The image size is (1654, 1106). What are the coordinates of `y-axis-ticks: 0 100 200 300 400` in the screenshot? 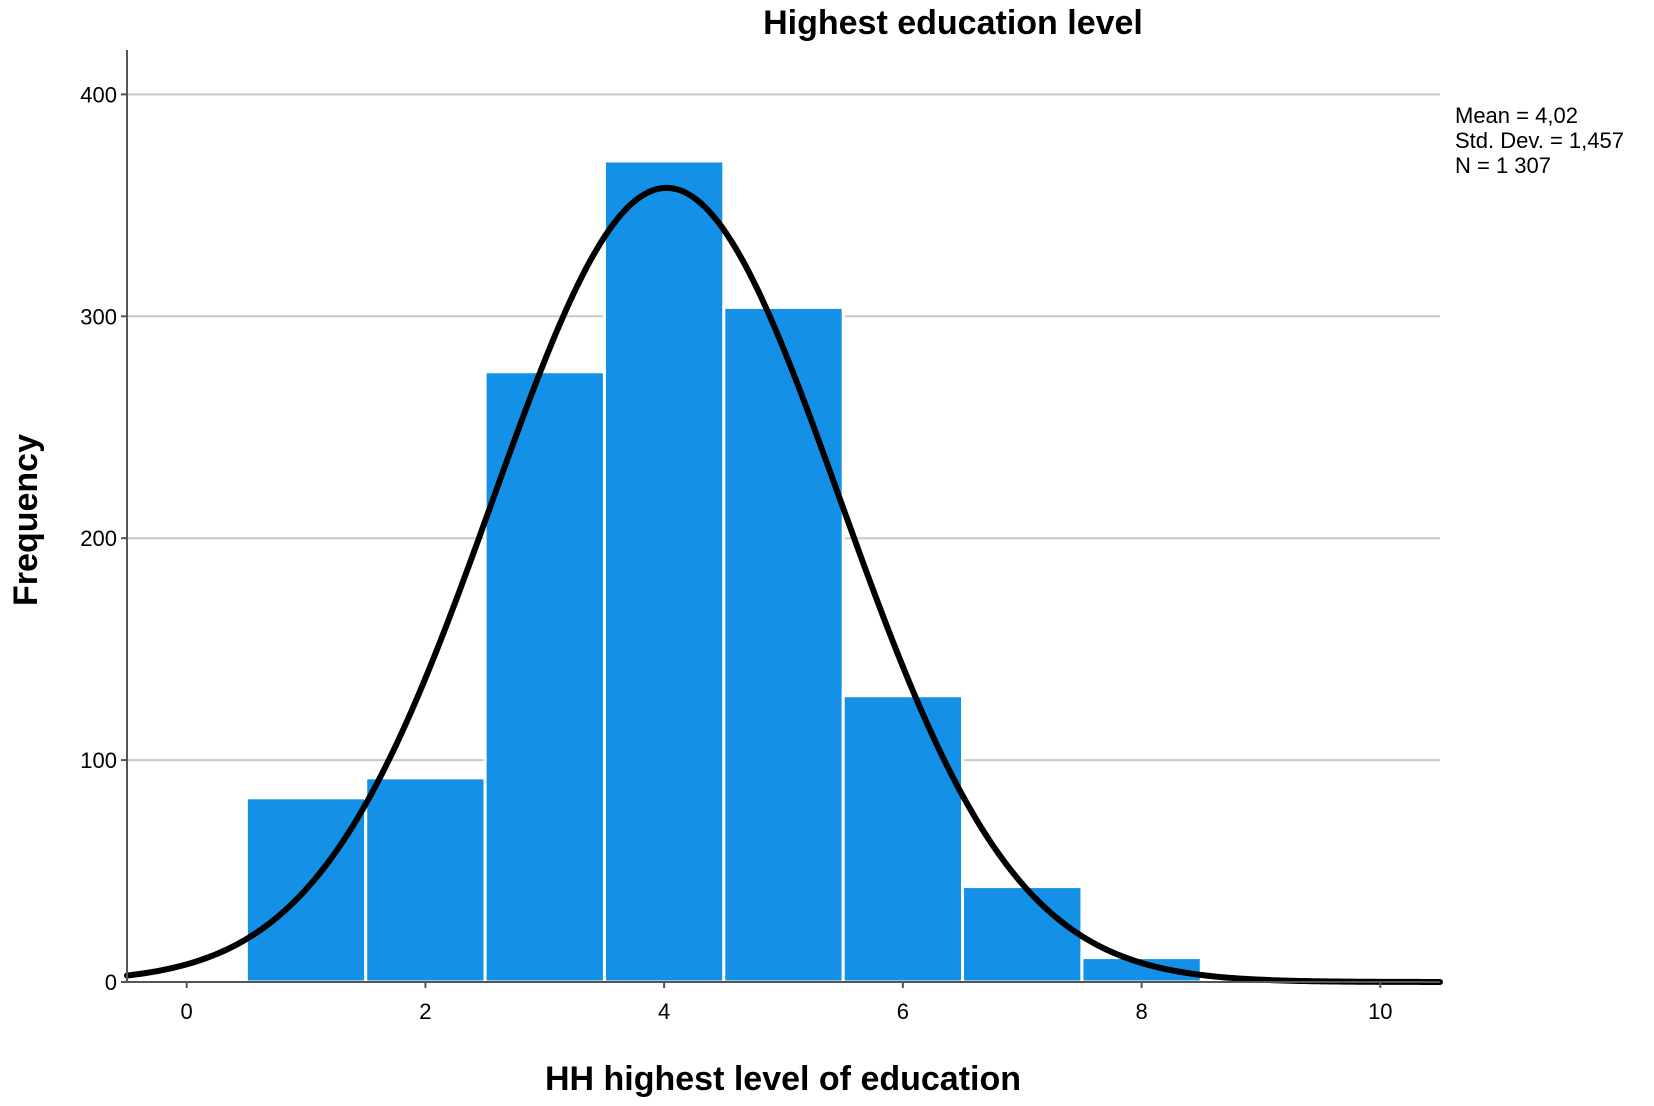 It's located at (103, 538).